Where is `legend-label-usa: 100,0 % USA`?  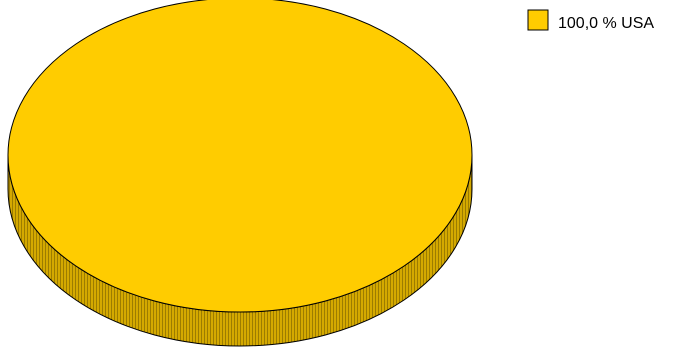 legend-label-usa: 100,0 % USA is located at coordinates (606, 23).